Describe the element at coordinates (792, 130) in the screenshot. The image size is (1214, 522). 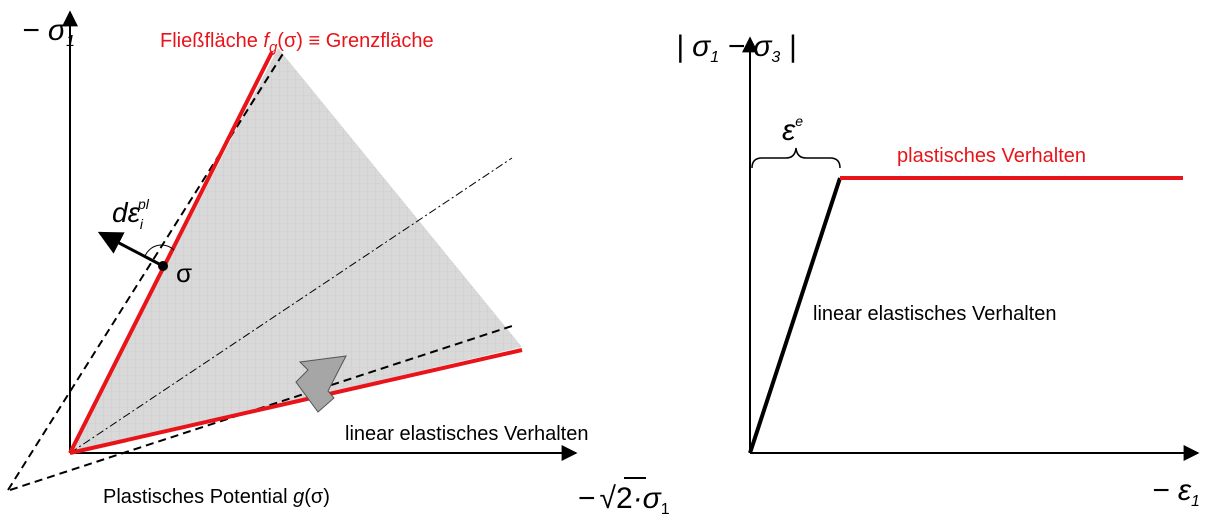
I see `strain-label: εe` at that location.